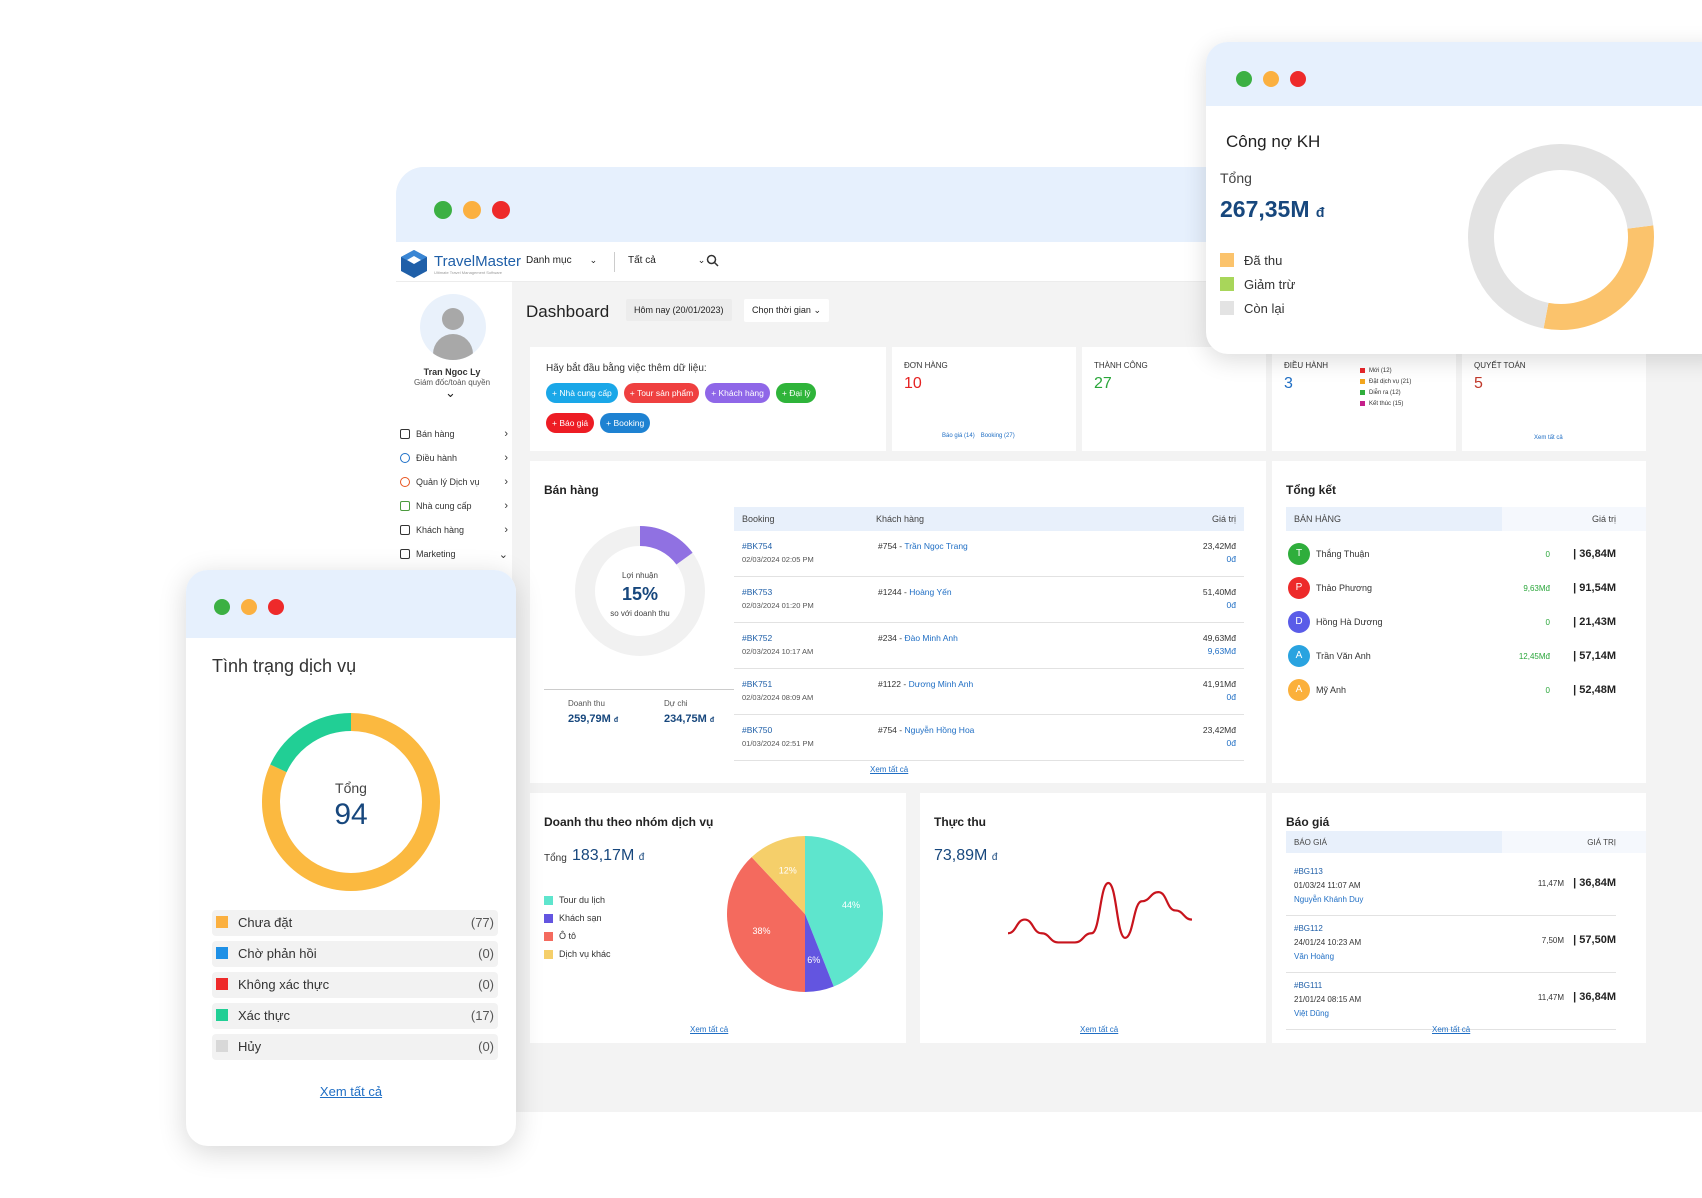  What do you see at coordinates (506, 530) in the screenshot?
I see `chevron-right-icon: ›` at bounding box center [506, 530].